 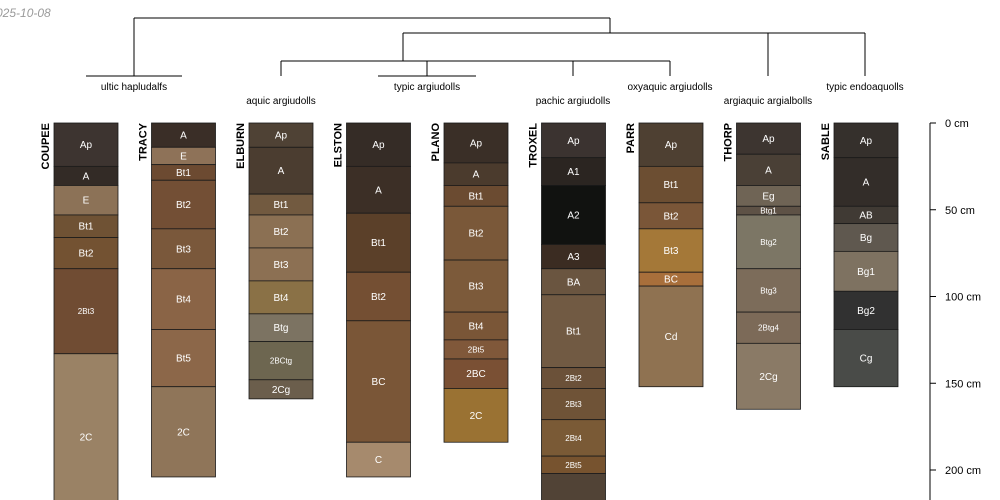 I want to click on horizon-label: Bt5, so click(x=183, y=359).